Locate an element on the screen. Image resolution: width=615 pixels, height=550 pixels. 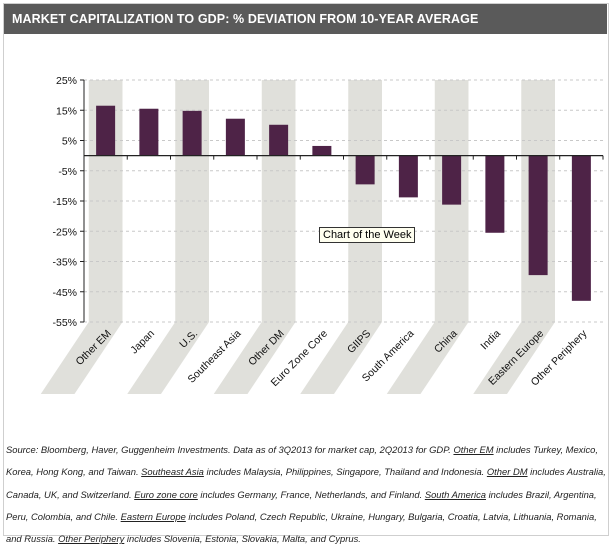
source-term: Euro zone core is located at coordinates (166, 494).